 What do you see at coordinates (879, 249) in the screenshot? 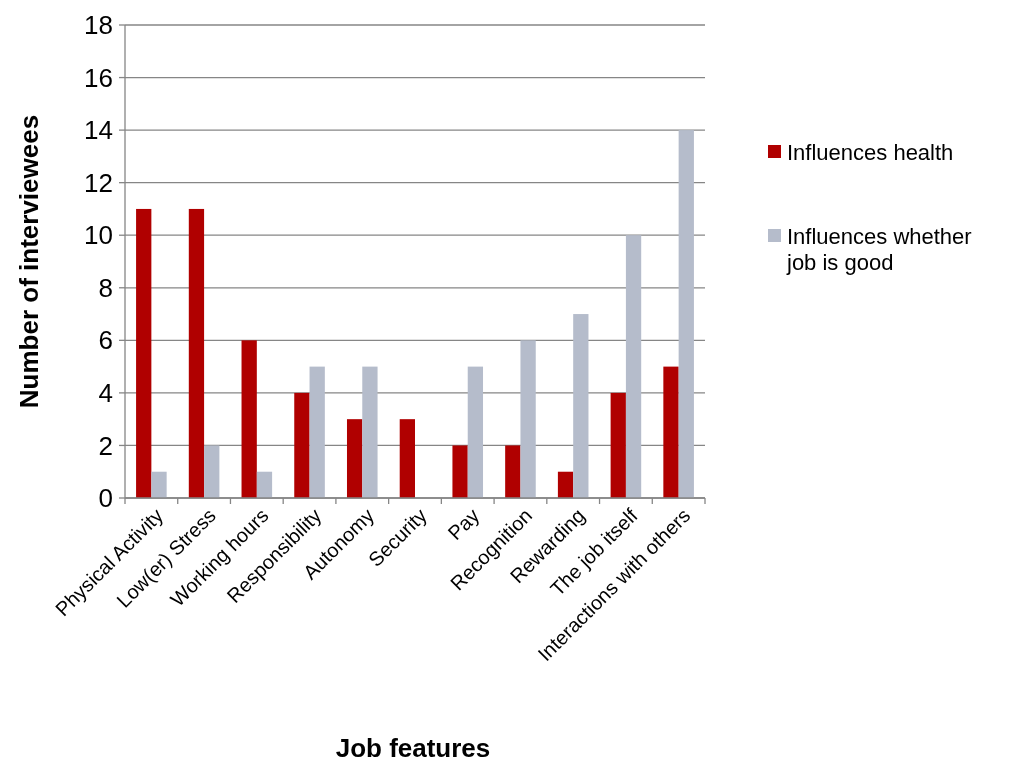
I see `legend-label: Influences whether job is good` at bounding box center [879, 249].